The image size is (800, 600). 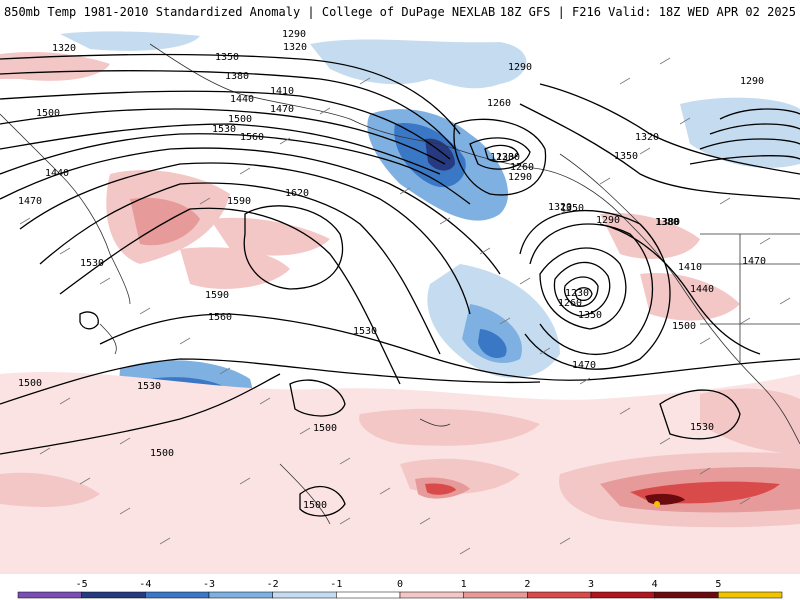 What do you see at coordinates (145, 584) in the screenshot?
I see `colorbar-tick-label: -4` at bounding box center [145, 584].